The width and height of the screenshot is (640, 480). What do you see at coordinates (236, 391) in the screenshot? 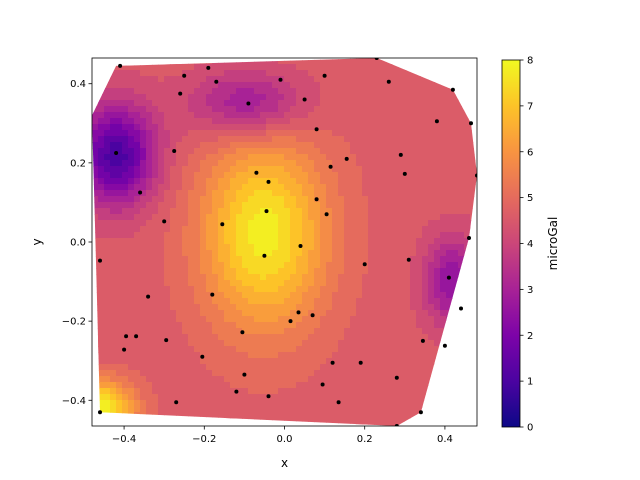
I see `sample-point` at bounding box center [236, 391].